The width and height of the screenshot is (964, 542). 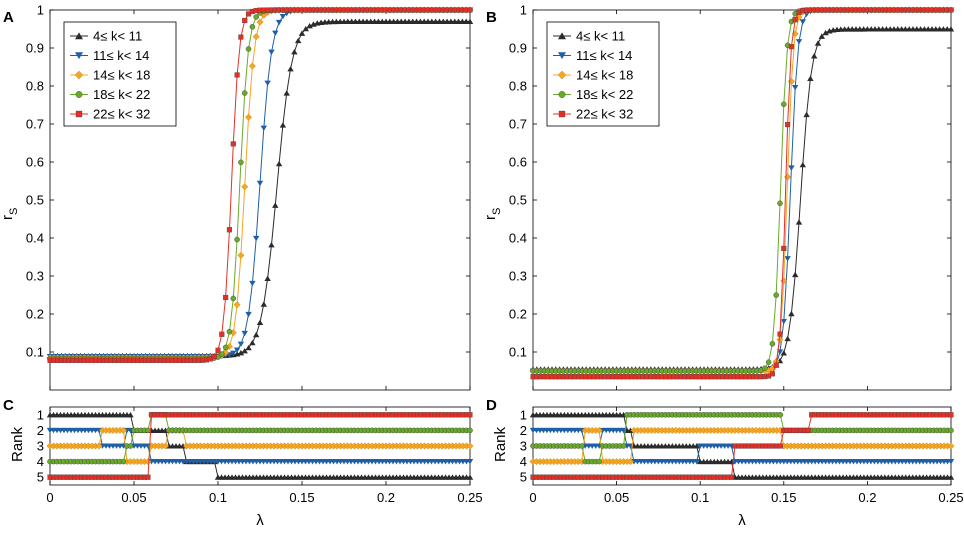 What do you see at coordinates (40, 414) in the screenshot?
I see `panel-c-y-tick-label: 1` at bounding box center [40, 414].